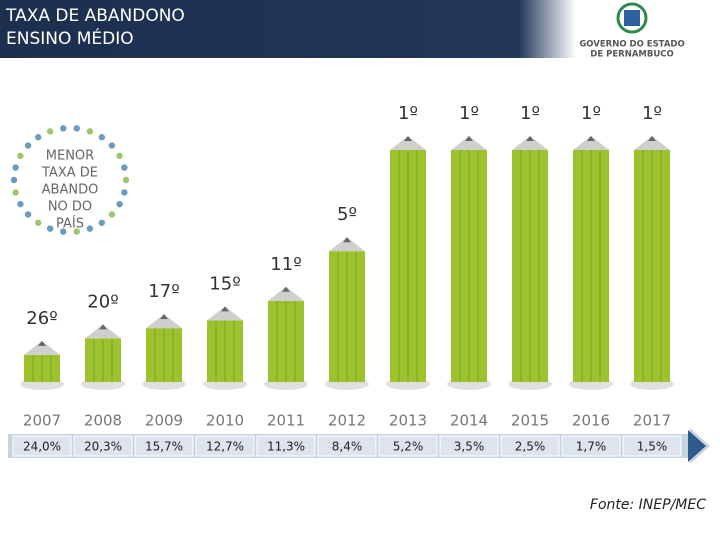  Describe the element at coordinates (41, 318) in the screenshot. I see `rank-label: 26º` at that location.